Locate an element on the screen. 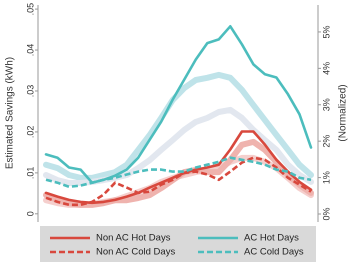 The image size is (359, 262). y-tick-label: 0 is located at coordinates (30, 213).